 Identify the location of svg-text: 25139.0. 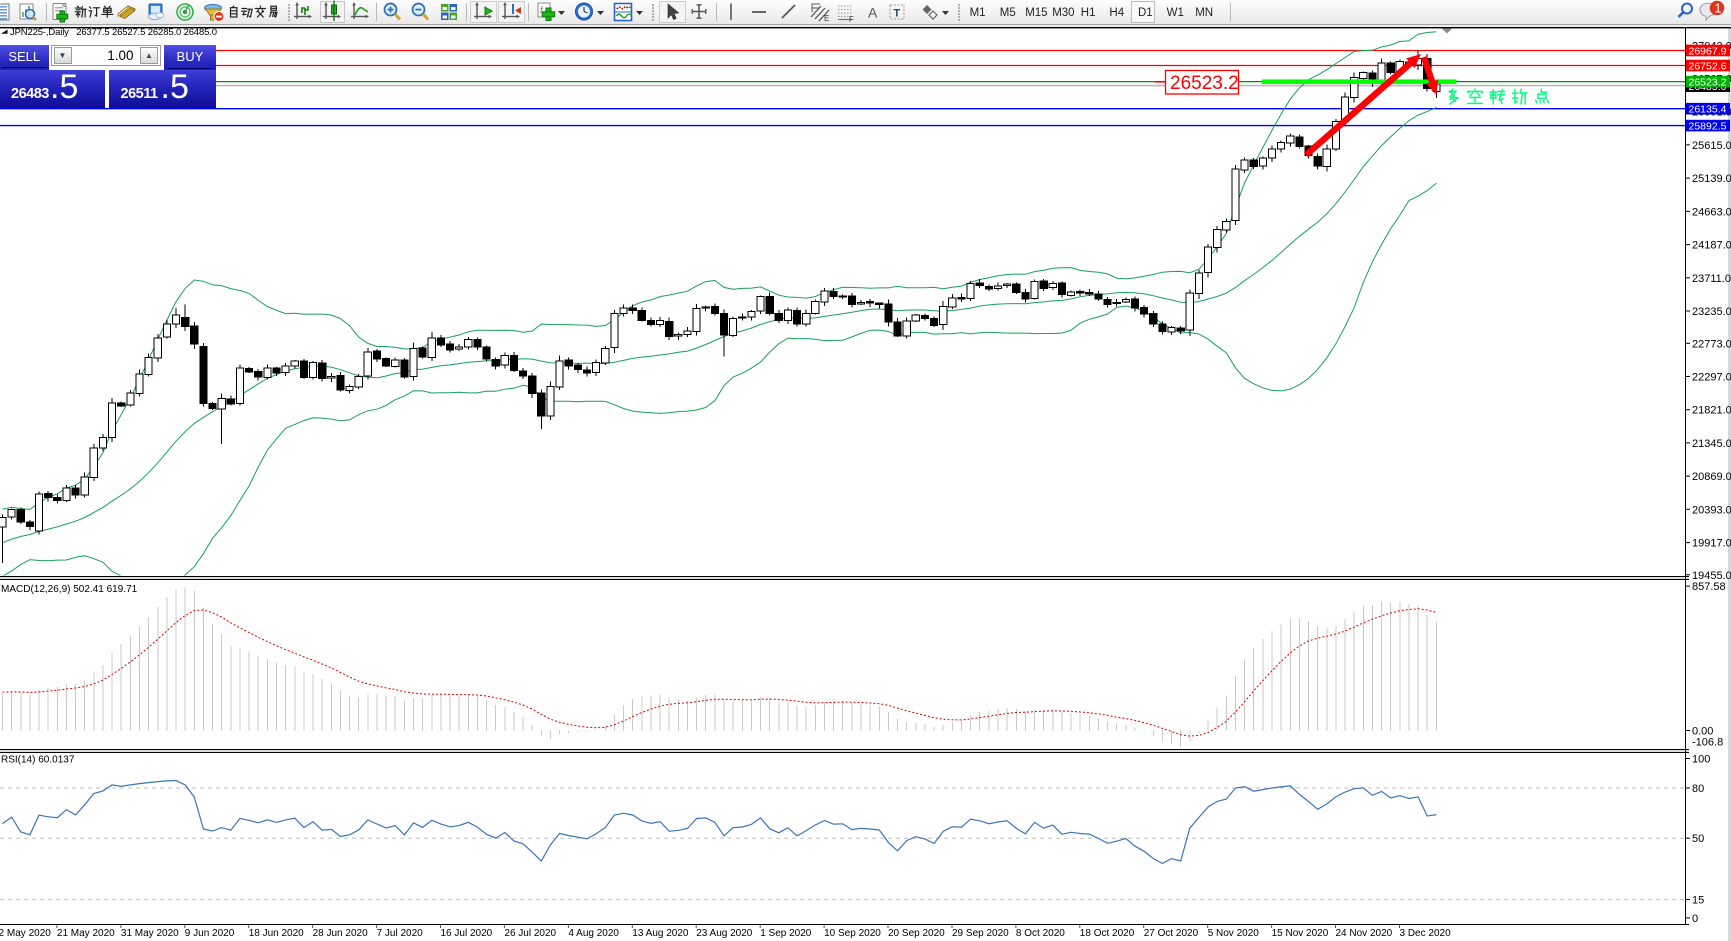
(1711, 179).